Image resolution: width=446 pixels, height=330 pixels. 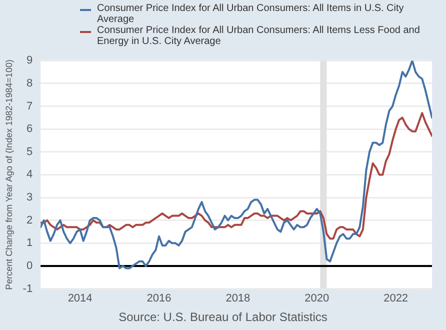 I want to click on y-tick-label: 6, so click(x=29, y=129).